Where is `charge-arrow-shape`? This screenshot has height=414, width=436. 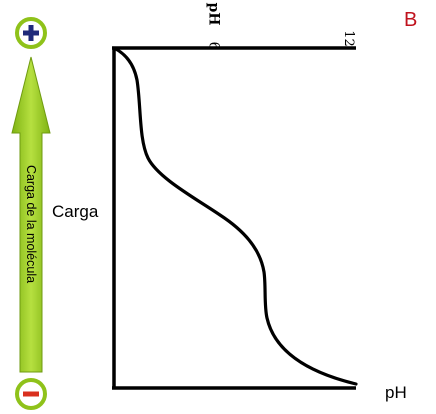 charge-arrow-shape is located at coordinates (31, 214).